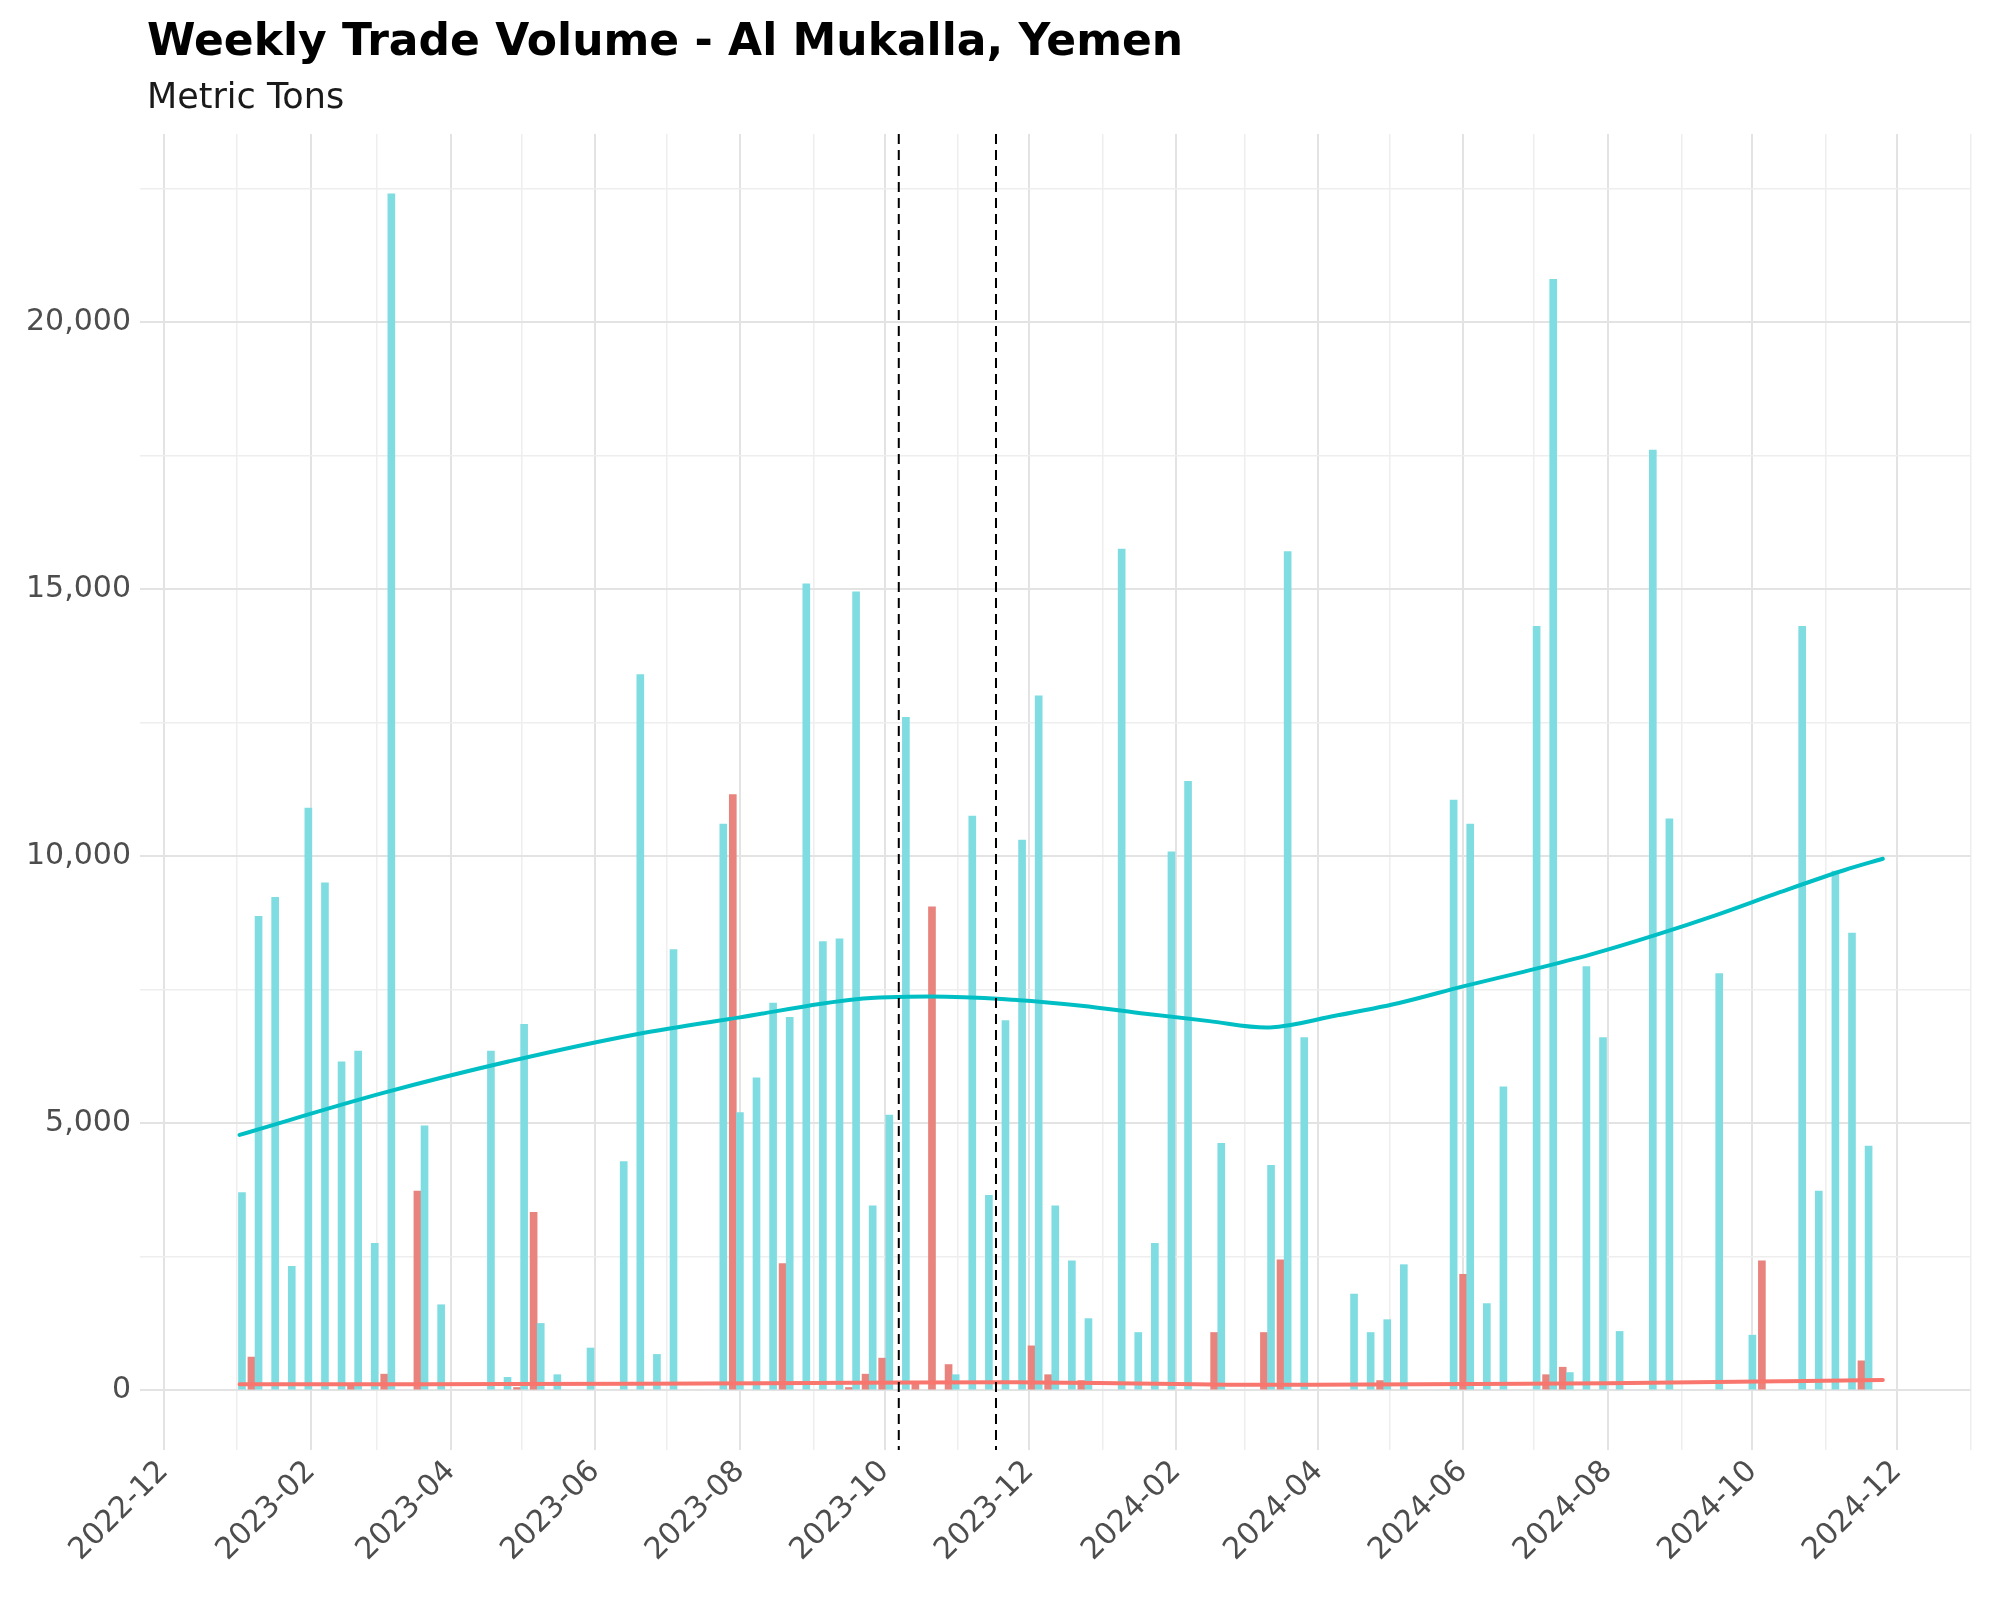 The height and width of the screenshot is (1600, 2000). I want to click on line-series, so click(1061, 996).